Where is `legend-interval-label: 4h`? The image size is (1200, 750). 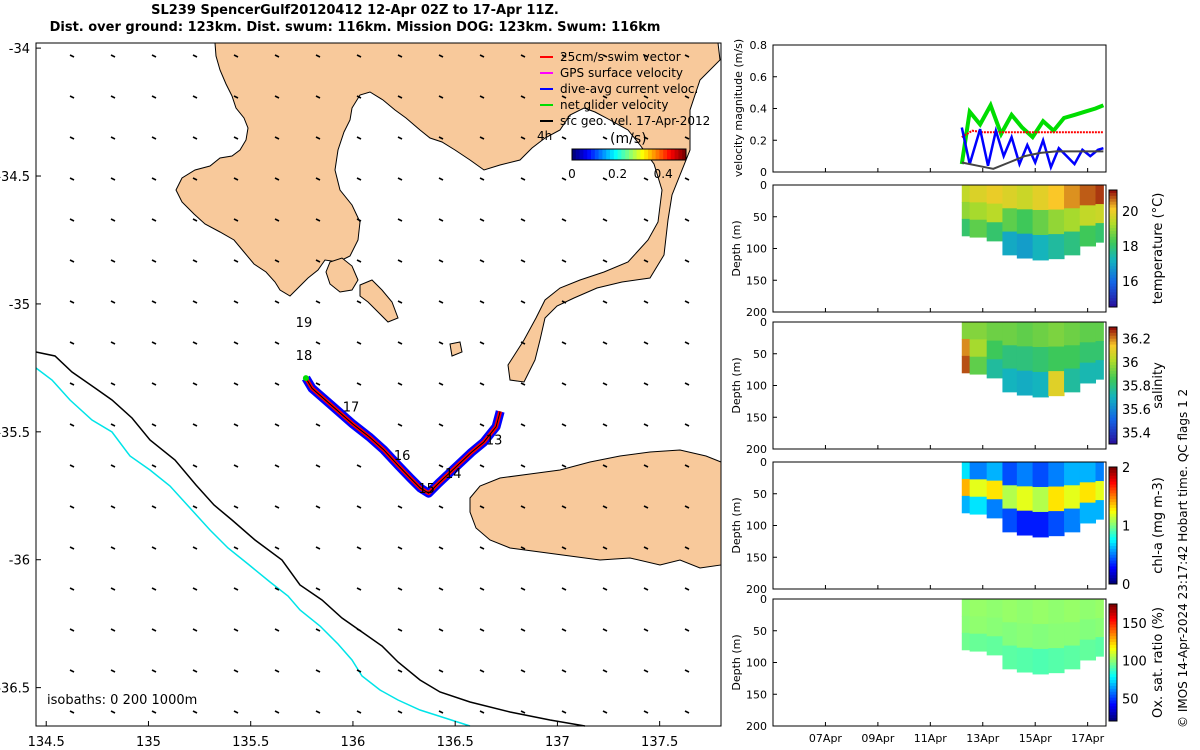
legend-interval-label: 4h is located at coordinates (544, 136).